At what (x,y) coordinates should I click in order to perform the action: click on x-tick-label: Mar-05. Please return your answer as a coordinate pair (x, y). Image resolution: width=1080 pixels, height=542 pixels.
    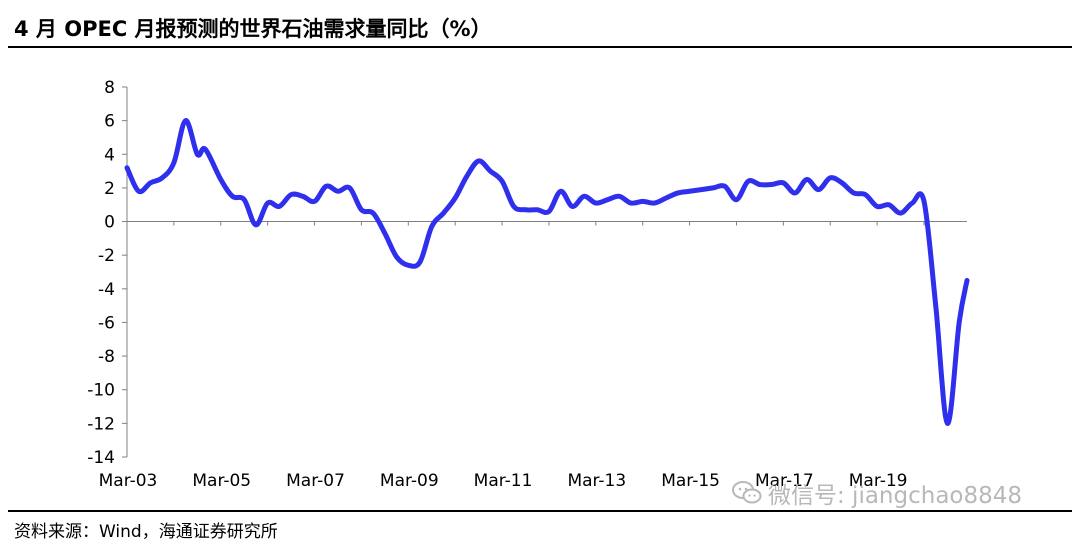
    Looking at the image, I should click on (221, 481).